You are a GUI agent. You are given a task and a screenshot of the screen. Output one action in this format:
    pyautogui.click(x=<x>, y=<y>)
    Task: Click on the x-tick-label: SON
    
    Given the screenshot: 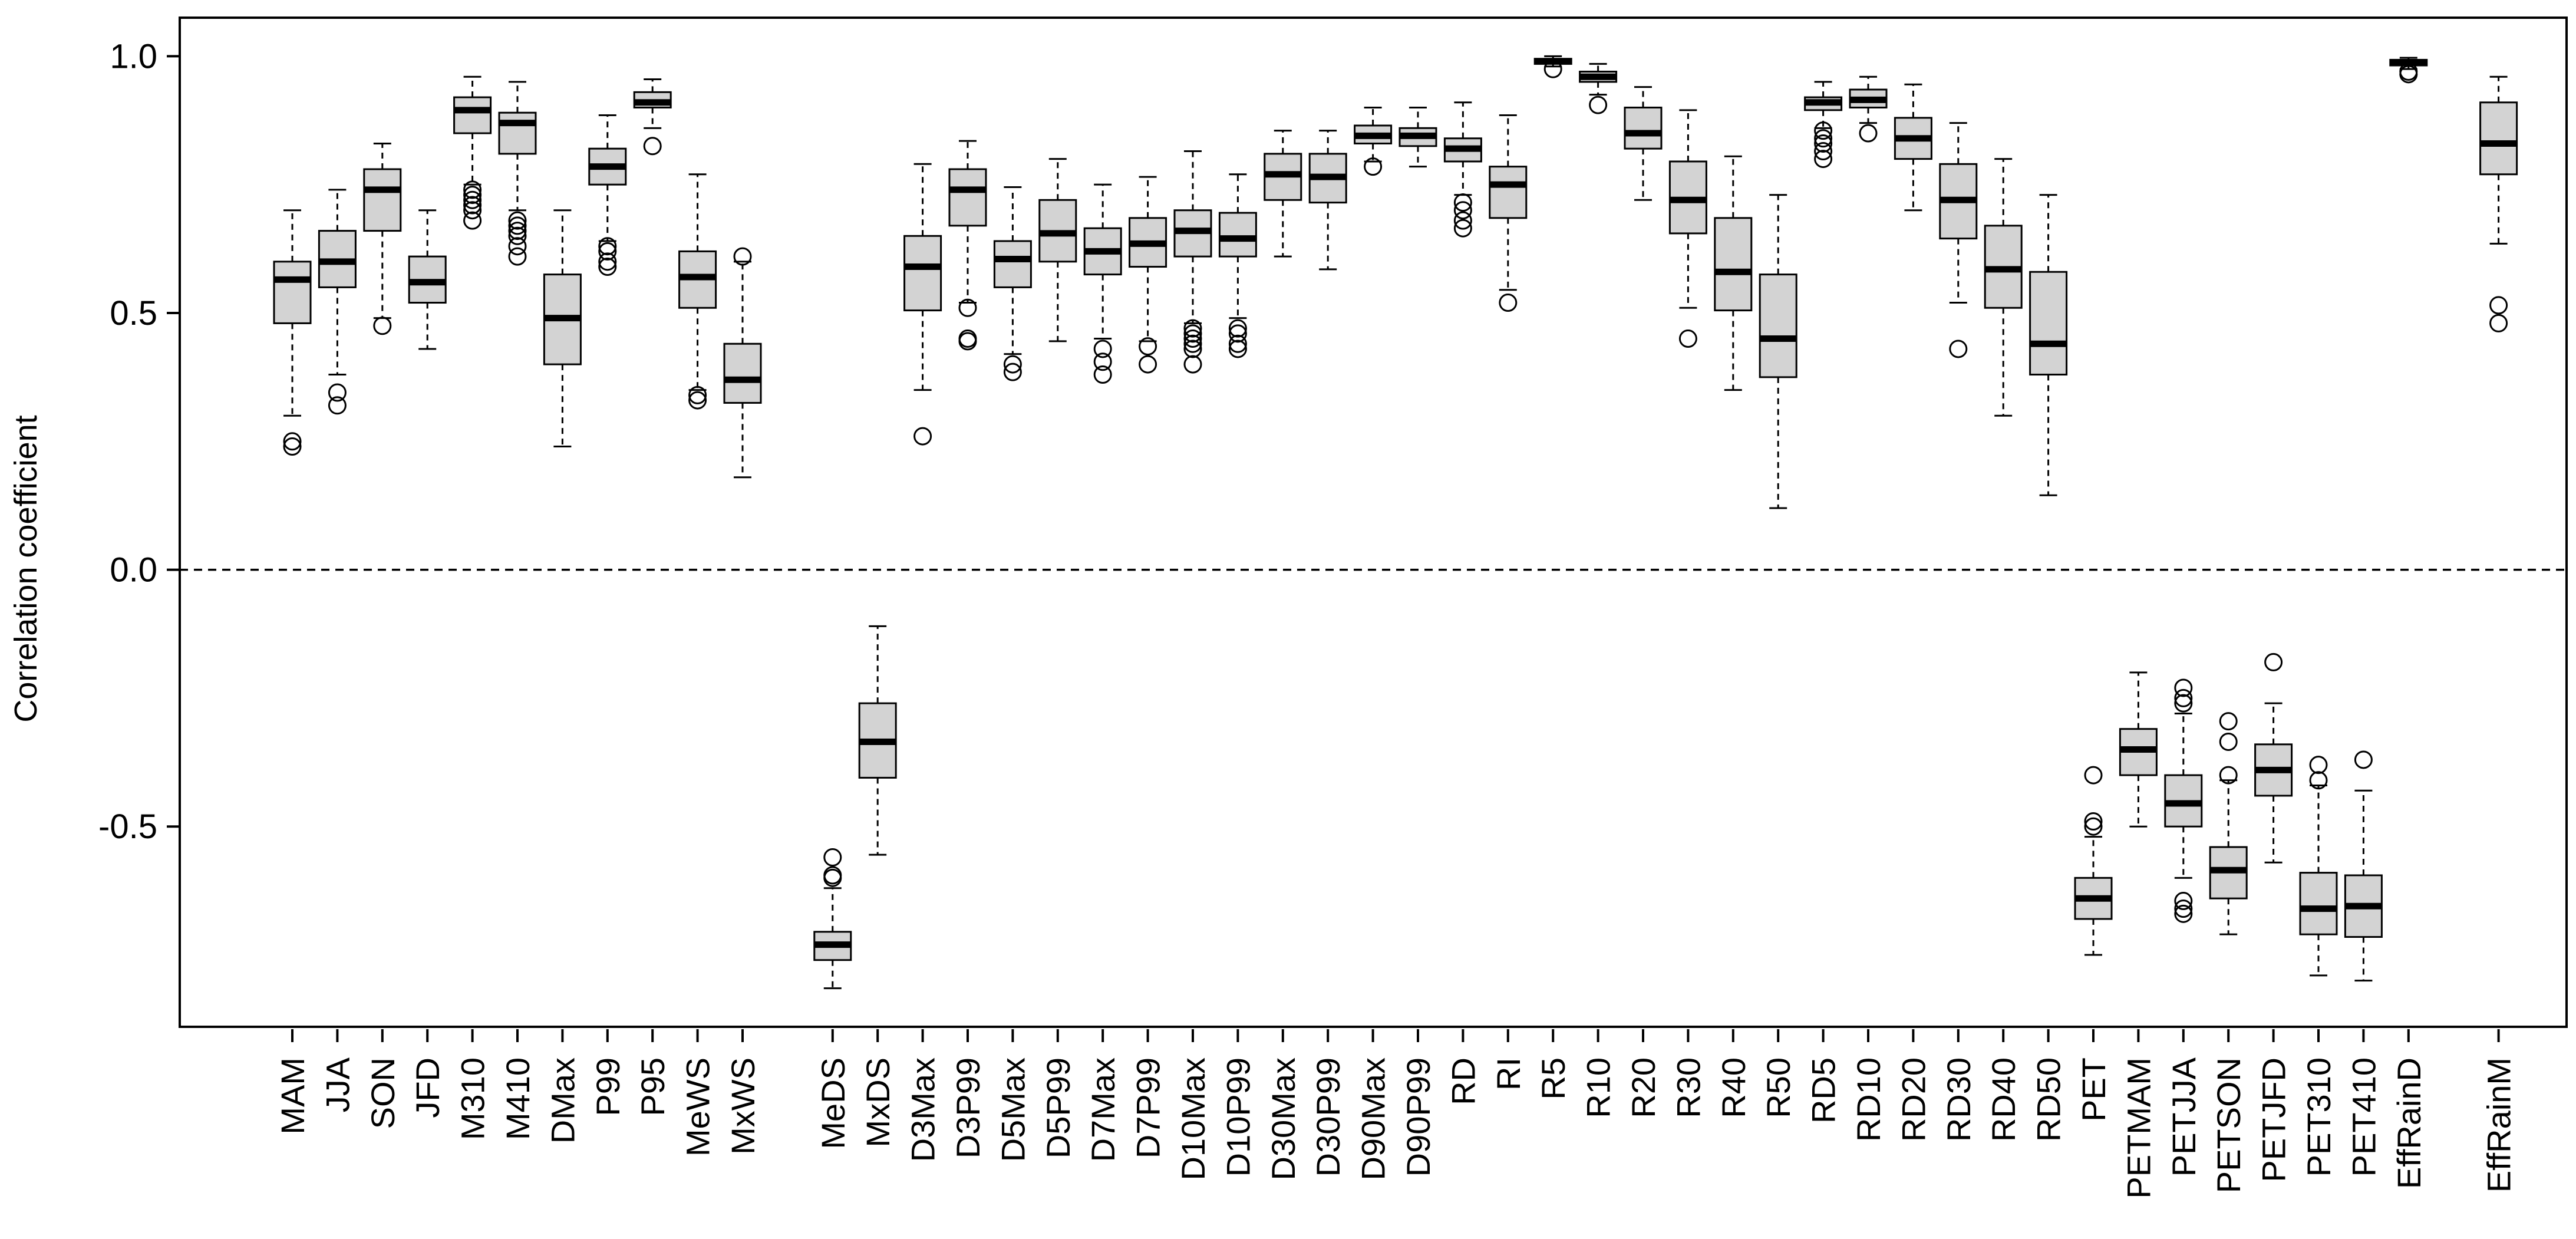 What is the action you would take?
    pyautogui.click(x=382, y=1093)
    